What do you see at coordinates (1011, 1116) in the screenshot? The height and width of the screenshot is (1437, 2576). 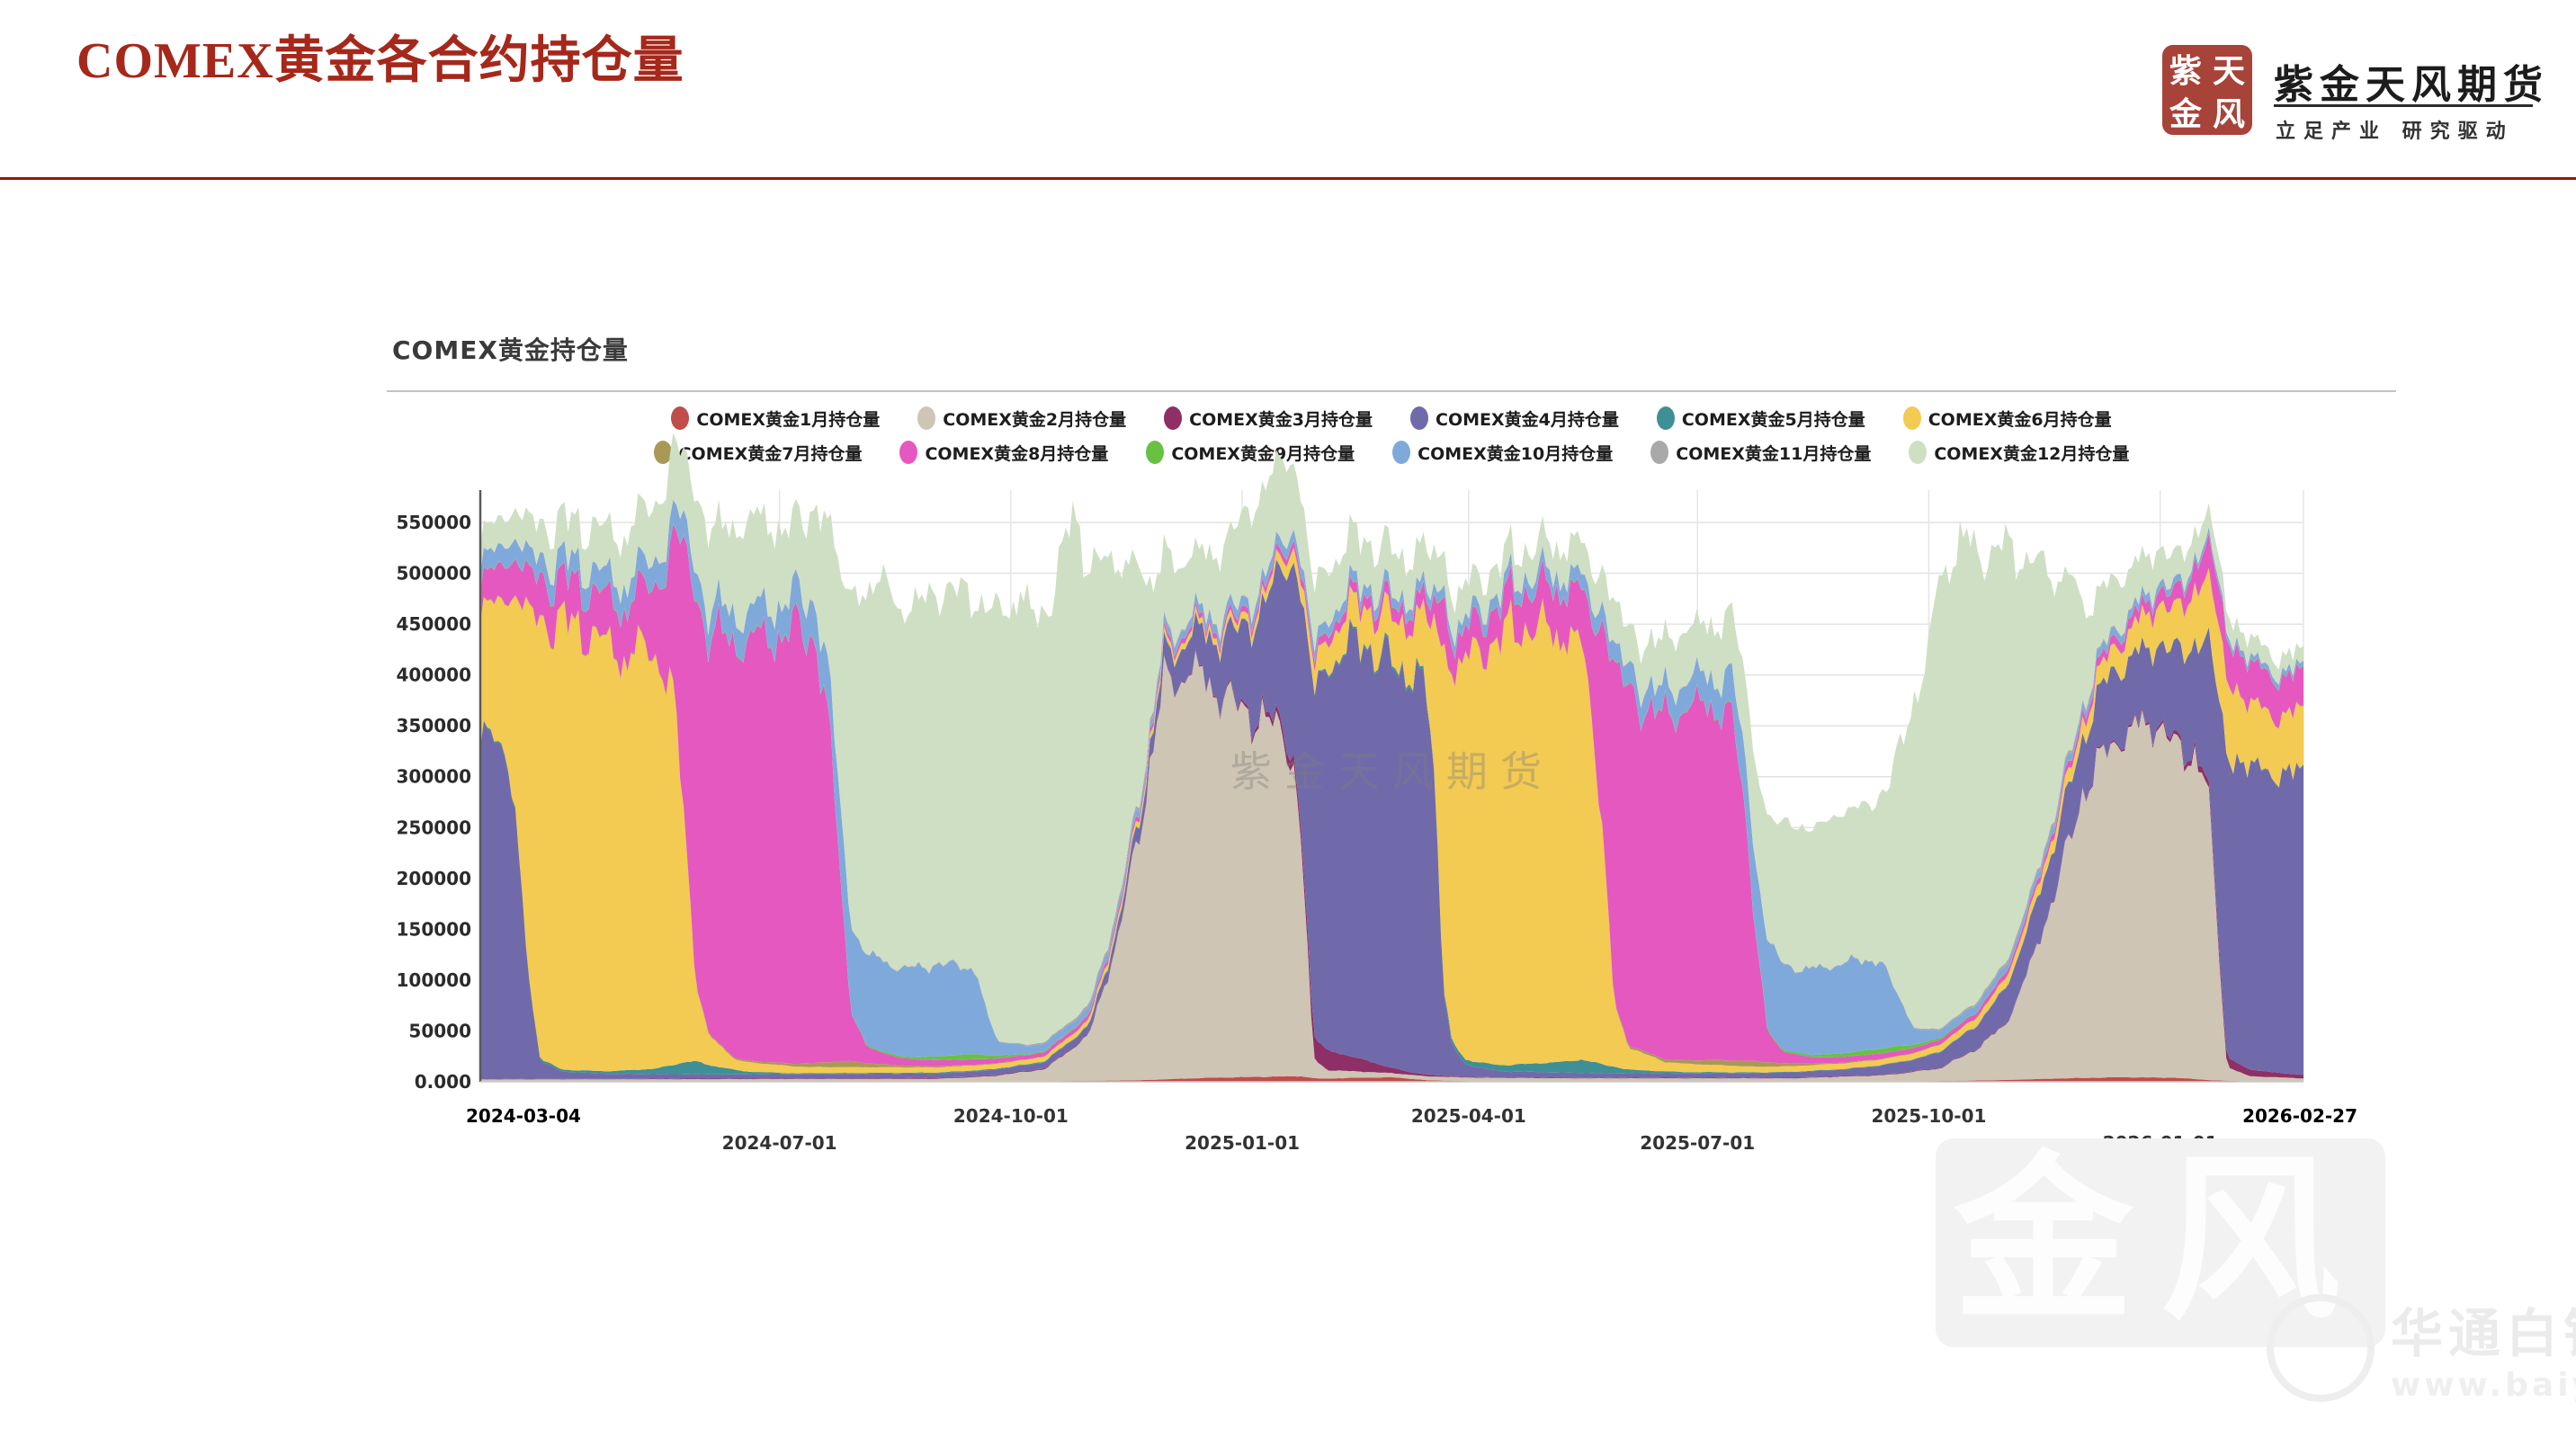 I see `x-tick-label: 2024-10-01` at bounding box center [1011, 1116].